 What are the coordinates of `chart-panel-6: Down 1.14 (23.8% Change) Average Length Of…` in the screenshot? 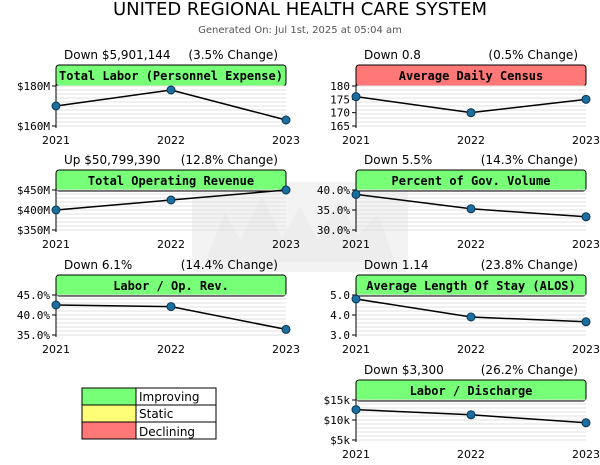 It's located at (465, 307).